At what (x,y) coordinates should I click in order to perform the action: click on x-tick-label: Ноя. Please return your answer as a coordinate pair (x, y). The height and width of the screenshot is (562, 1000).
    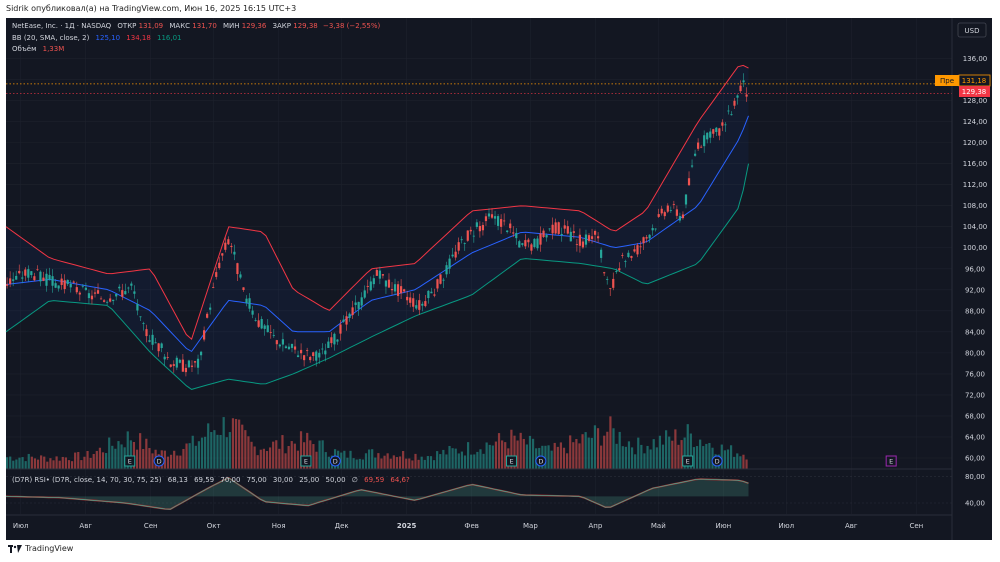
    Looking at the image, I should click on (279, 526).